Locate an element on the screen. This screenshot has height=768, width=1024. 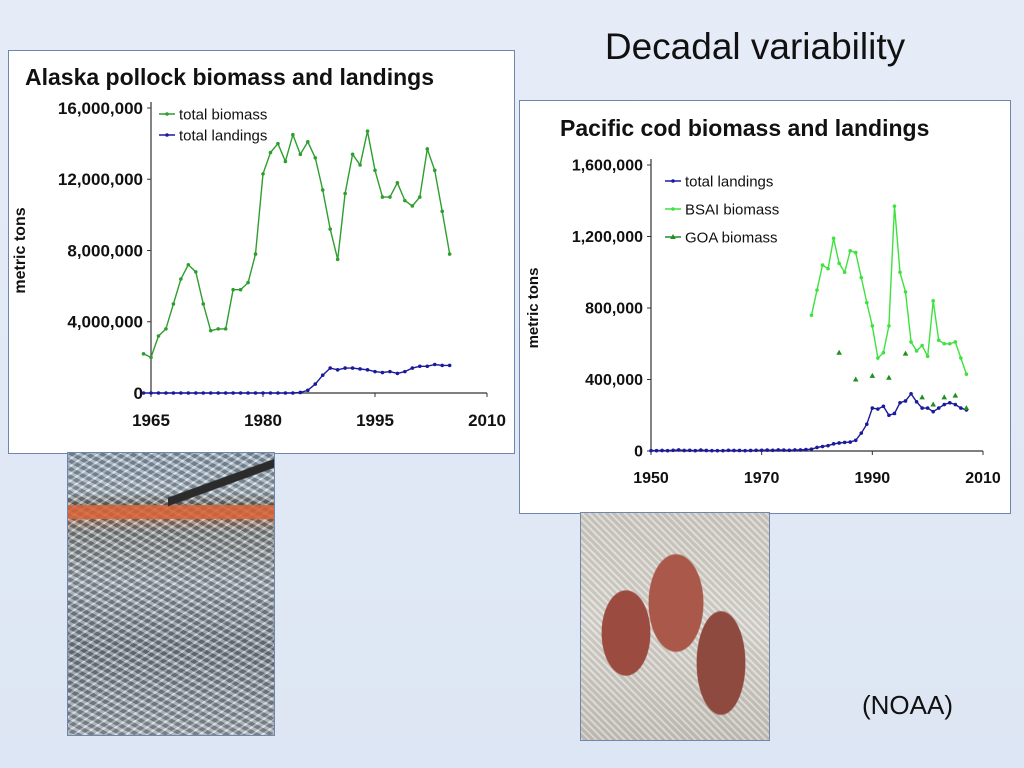
y-tick-label: 400,000 is located at coordinates (614, 380).